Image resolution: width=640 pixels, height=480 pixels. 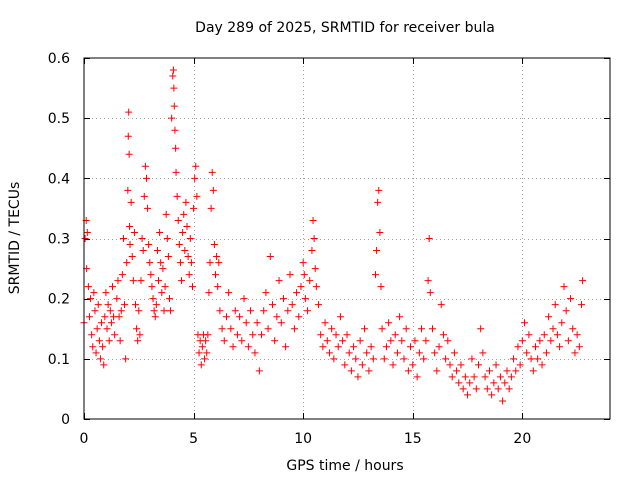 What do you see at coordinates (303, 439) in the screenshot?
I see `x-tick-label: 10` at bounding box center [303, 439].